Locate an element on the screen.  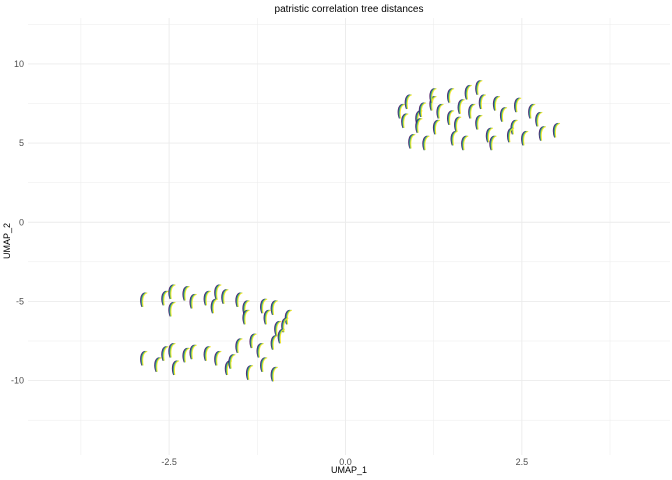
y-tick-label: 0 is located at coordinates (21, 222).